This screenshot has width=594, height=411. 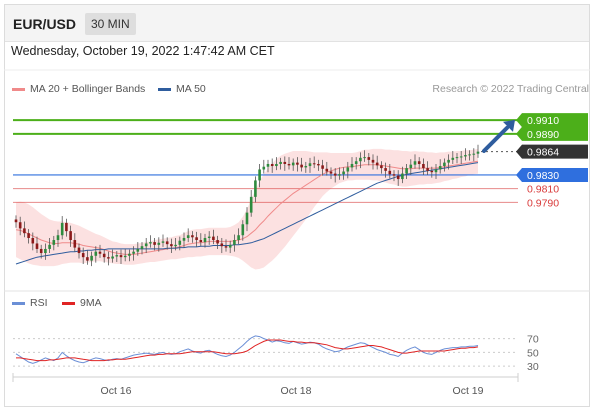 I want to click on legend-ma9-label: 9MA, so click(x=91, y=303).